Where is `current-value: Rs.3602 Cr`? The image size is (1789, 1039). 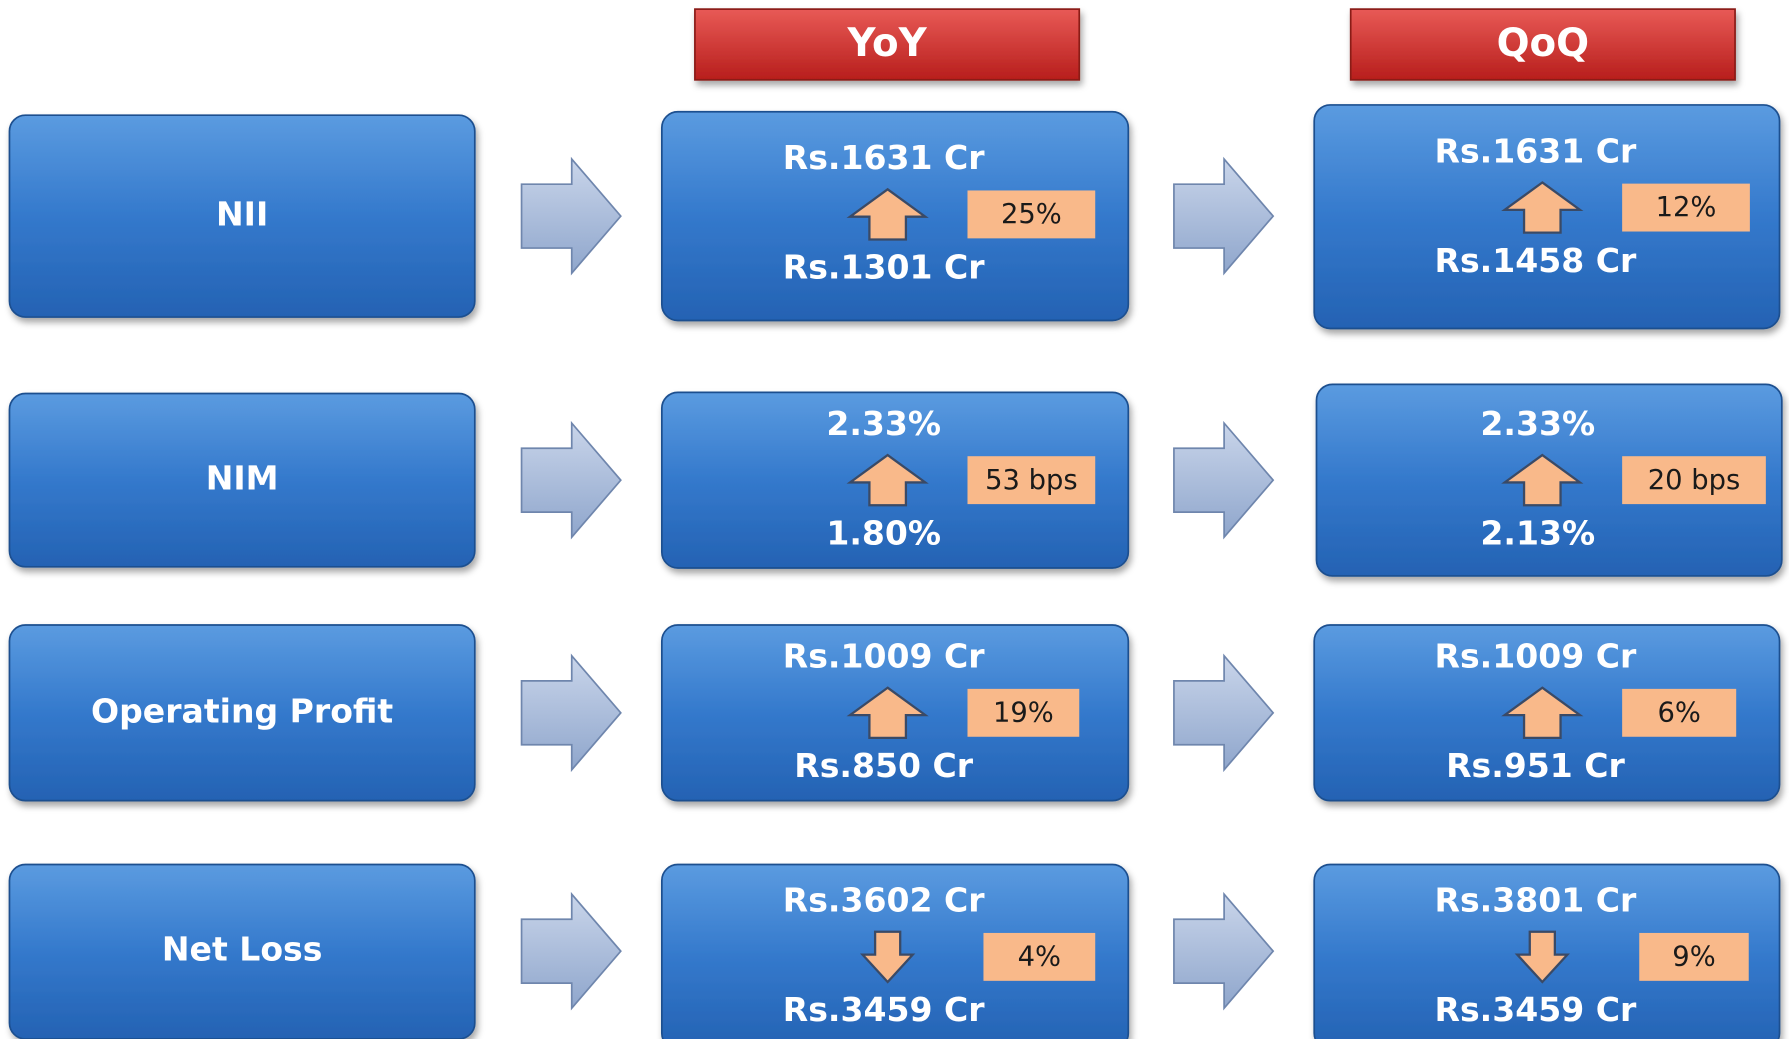 current-value: Rs.3602 Cr is located at coordinates (884, 900).